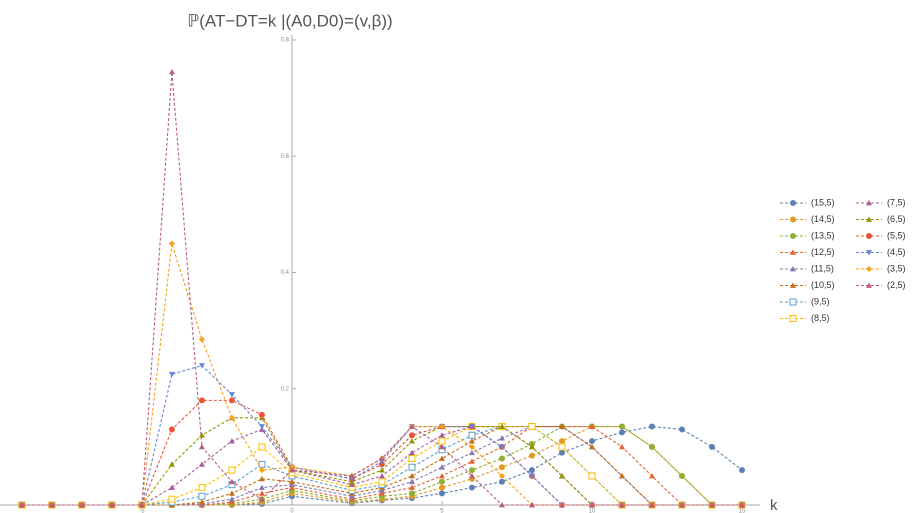 Image resolution: width=916 pixels, height=513 pixels. I want to click on y-tick-label: 0.8, so click(285, 41).